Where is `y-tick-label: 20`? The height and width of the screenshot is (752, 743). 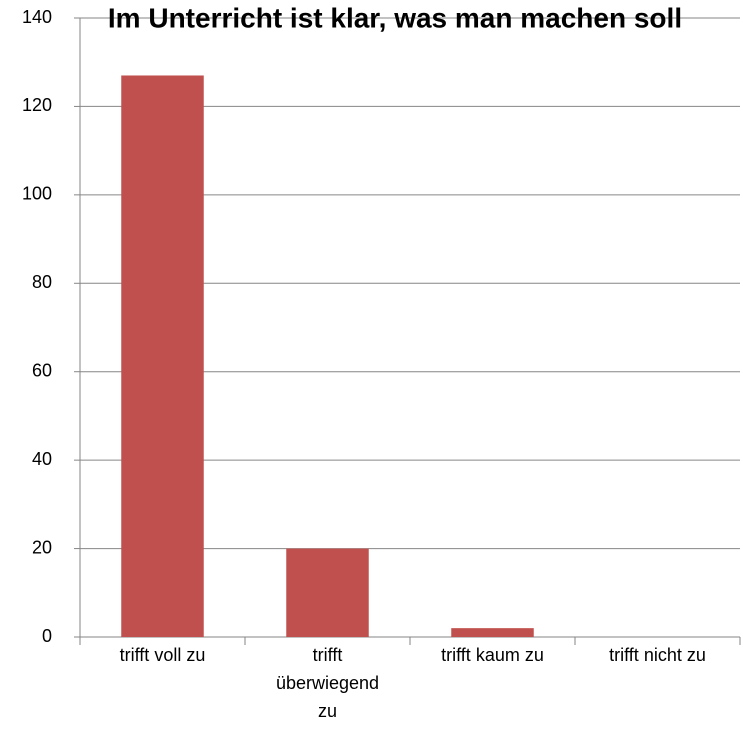 y-tick-label: 20 is located at coordinates (42, 547).